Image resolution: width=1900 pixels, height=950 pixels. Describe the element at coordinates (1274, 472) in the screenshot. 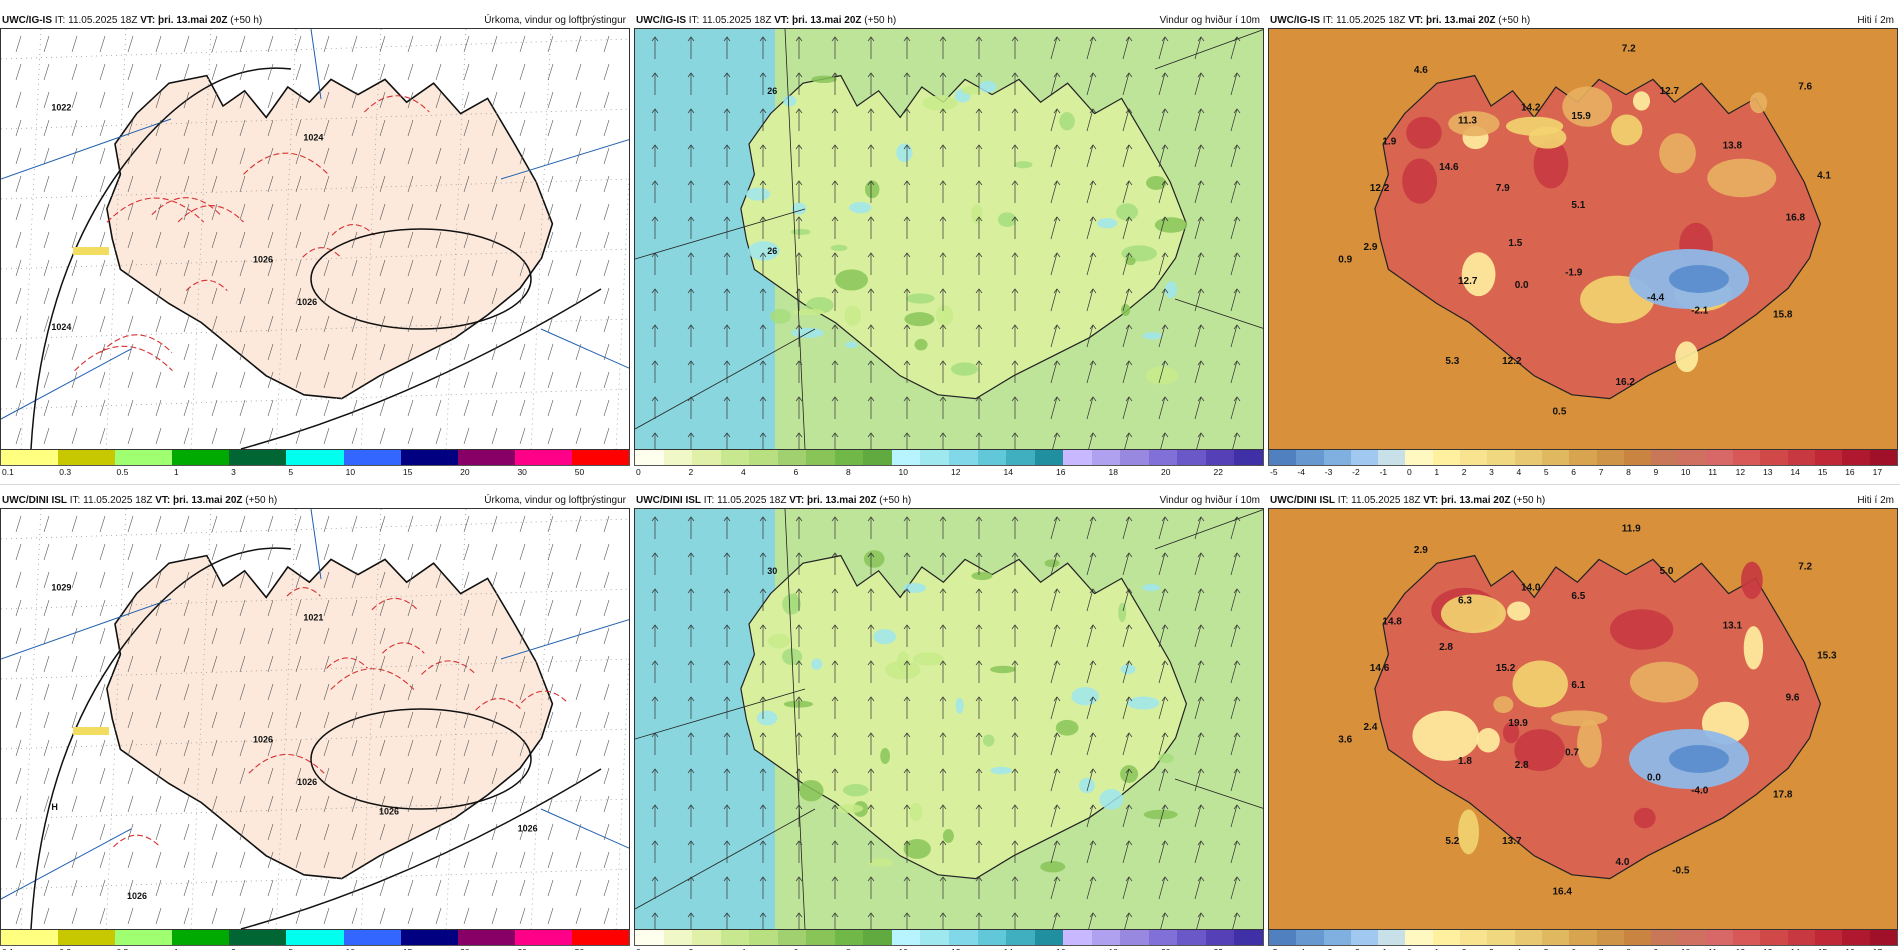

I see `legend-tick: -5` at that location.